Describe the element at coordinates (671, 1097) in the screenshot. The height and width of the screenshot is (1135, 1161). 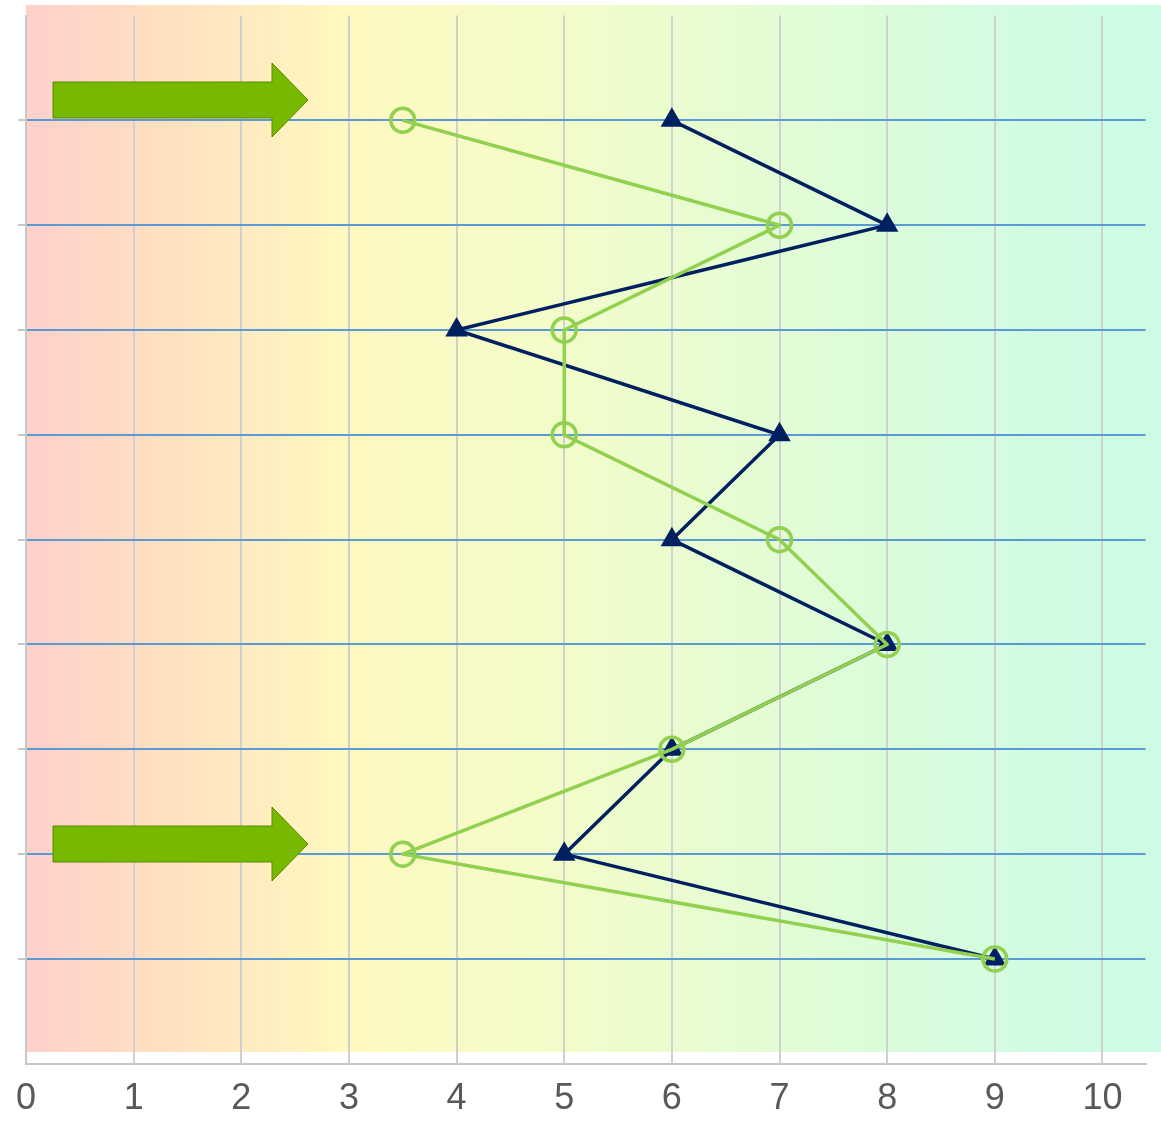
I see `x-tick-label: 6` at that location.